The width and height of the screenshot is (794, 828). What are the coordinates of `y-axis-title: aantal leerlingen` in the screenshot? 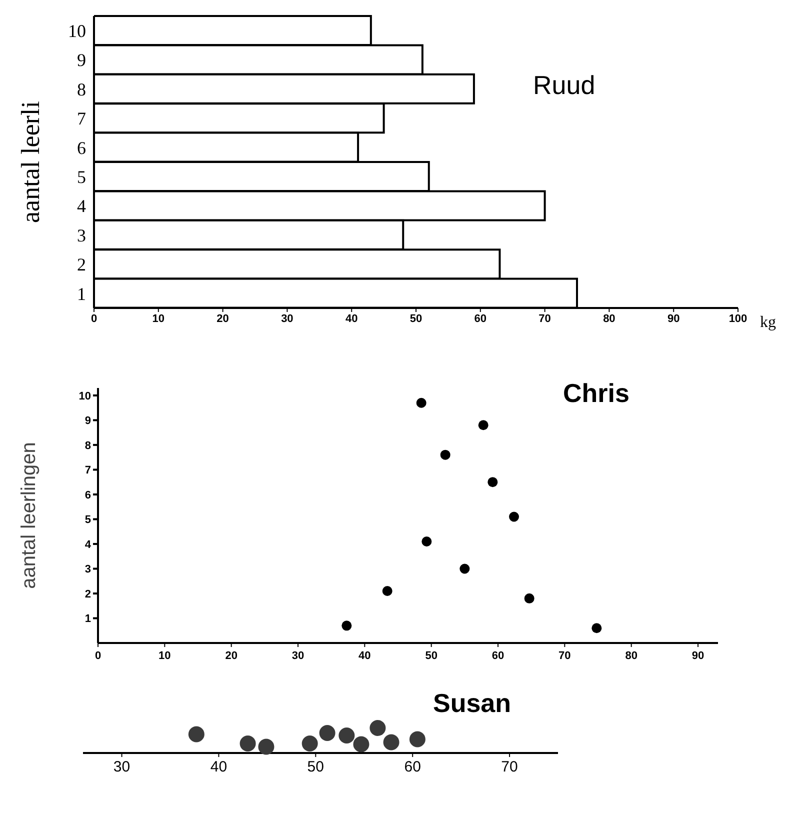 It's located at (29, 515).